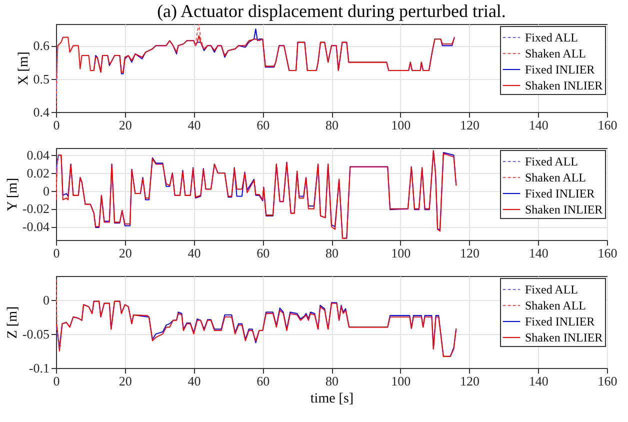 The height and width of the screenshot is (422, 628). What do you see at coordinates (36, 226) in the screenshot?
I see `y-tick-label: -0.04` at bounding box center [36, 226].